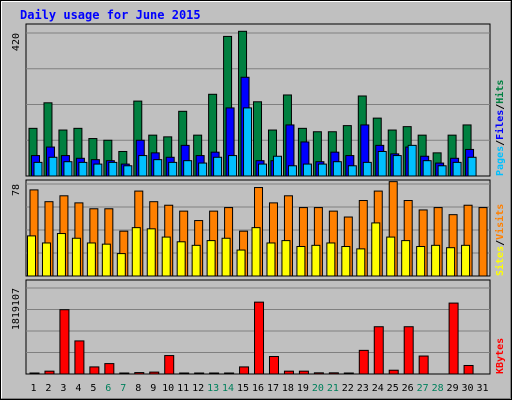  I want to click on legend-kbytes: KBytes, so click(500, 356).